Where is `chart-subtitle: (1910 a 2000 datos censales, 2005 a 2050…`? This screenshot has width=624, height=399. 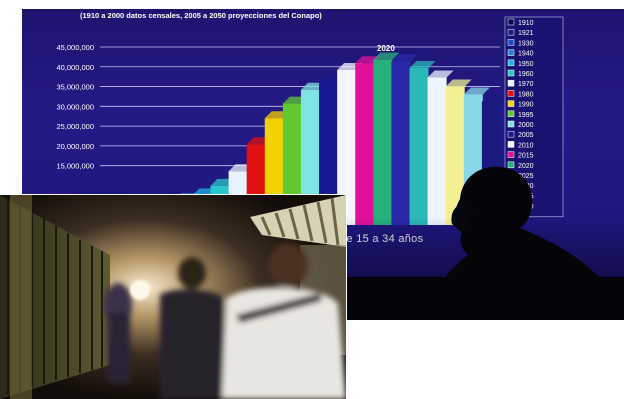
chart-subtitle: (1910 a 2000 datos censales, 2005 a 2050… is located at coordinates (201, 15).